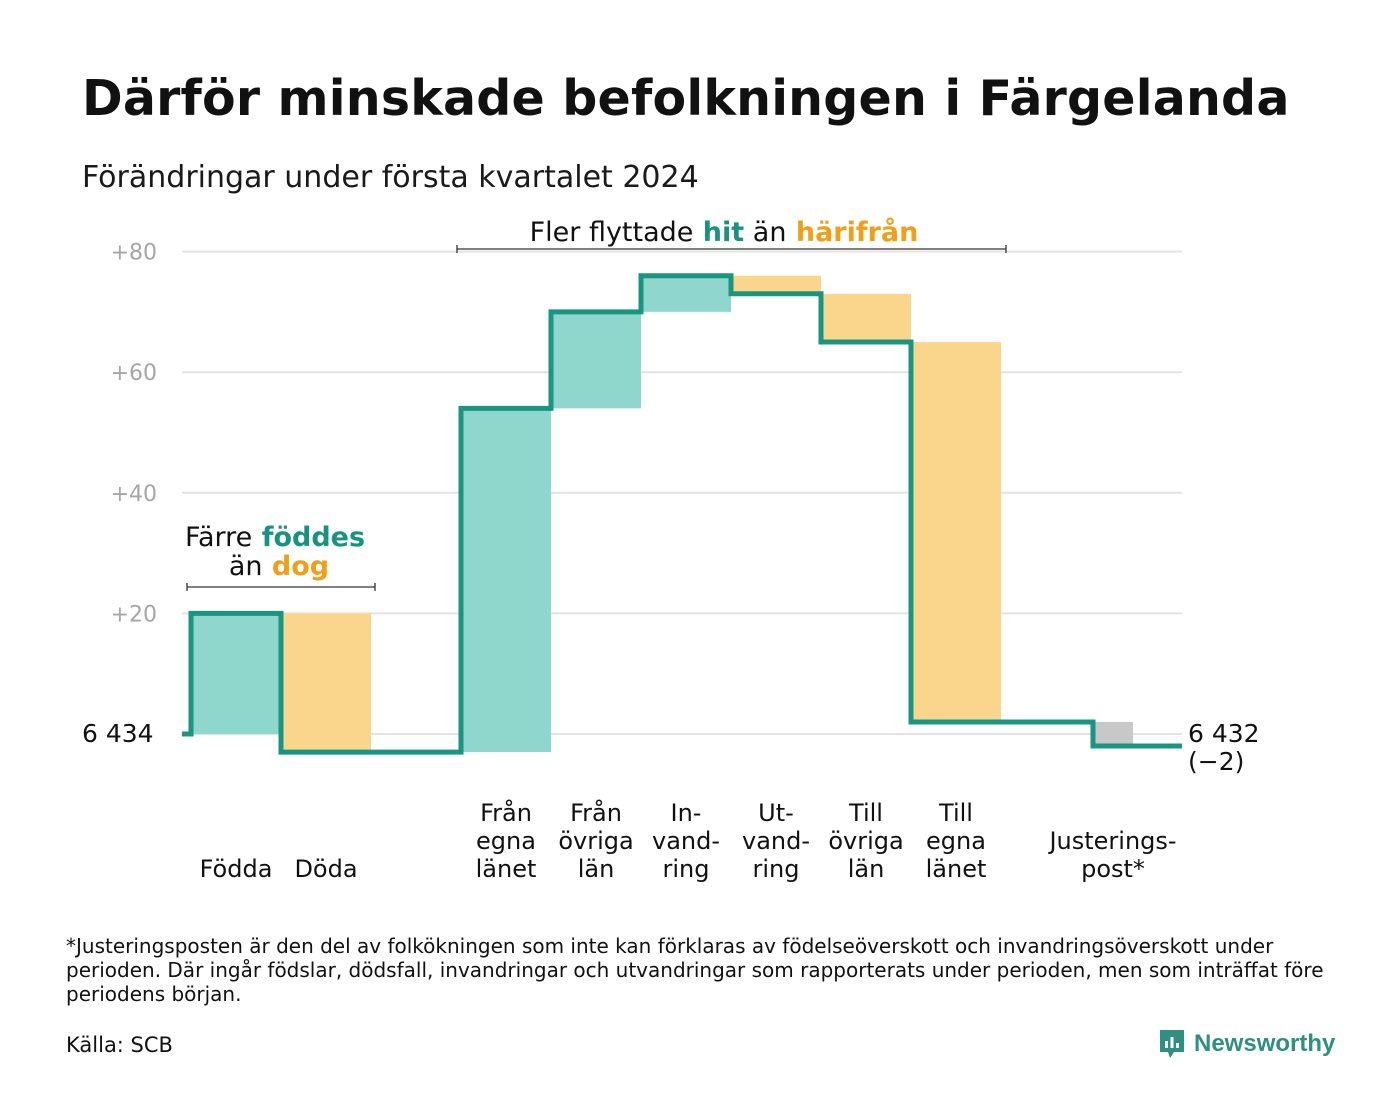 Image resolution: width=1400 pixels, height=1120 pixels. I want to click on newsworthy-logo-icon, so click(1172, 1044).